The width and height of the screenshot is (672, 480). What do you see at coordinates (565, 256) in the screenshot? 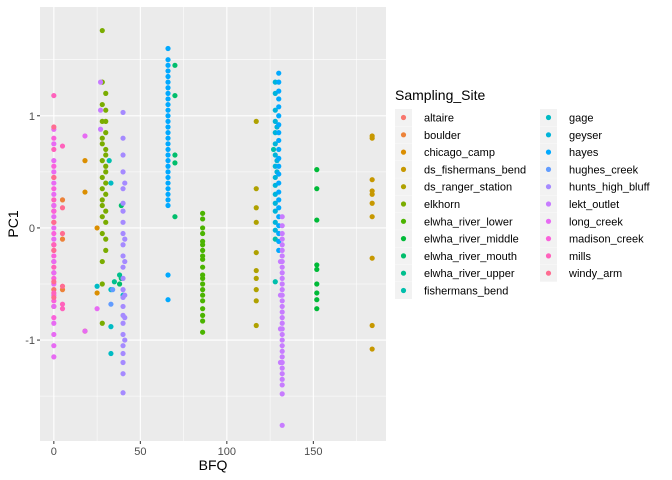
I see `legend-item: mills` at bounding box center [565, 256].